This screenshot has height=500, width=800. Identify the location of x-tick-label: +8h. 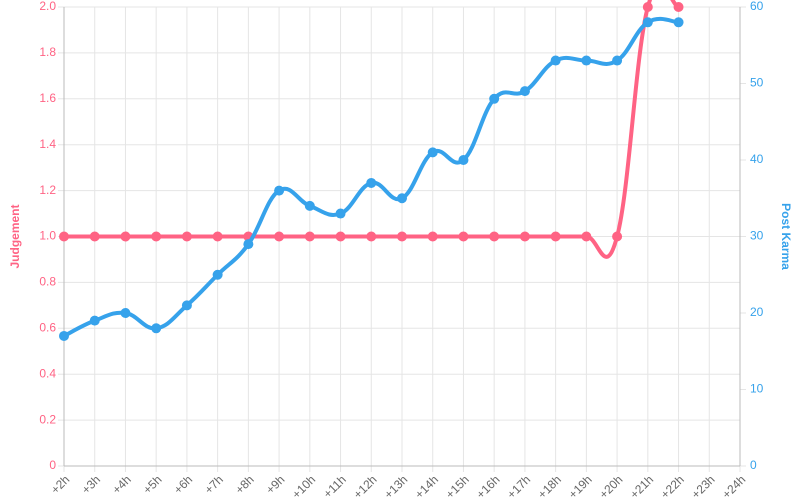
(244, 484).